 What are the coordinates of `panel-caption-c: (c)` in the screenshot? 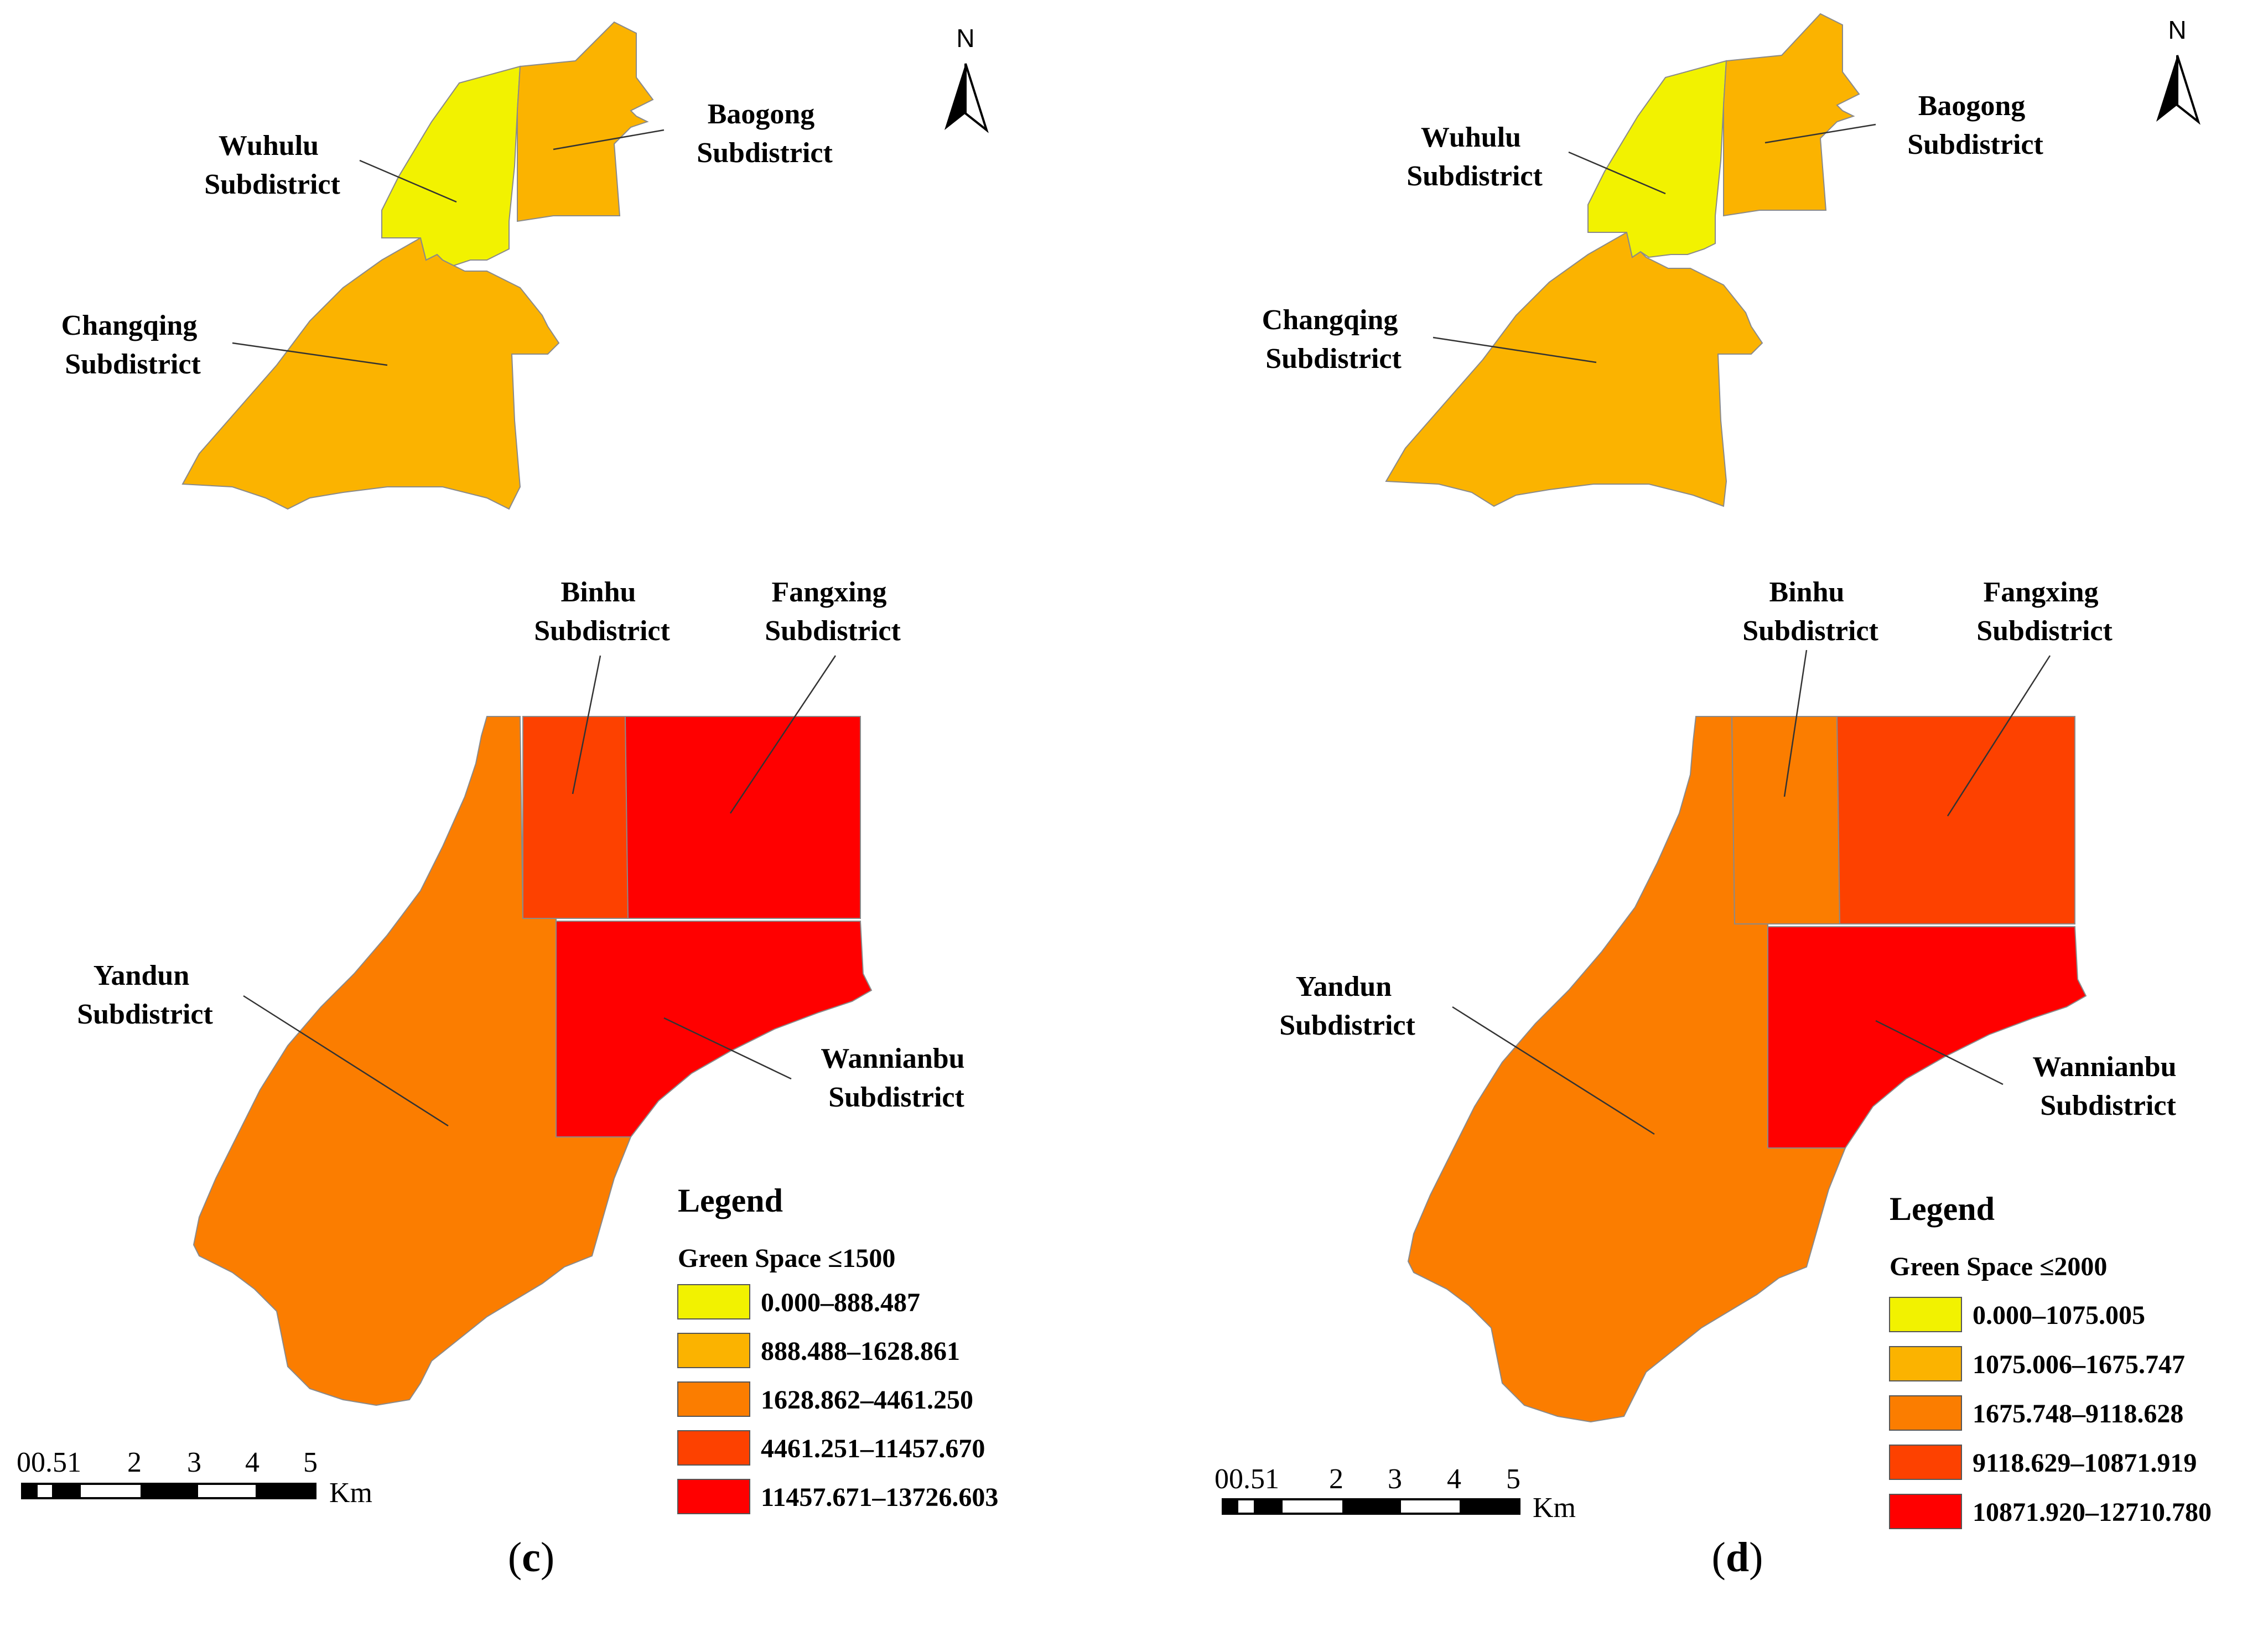 It's located at (531, 1558).